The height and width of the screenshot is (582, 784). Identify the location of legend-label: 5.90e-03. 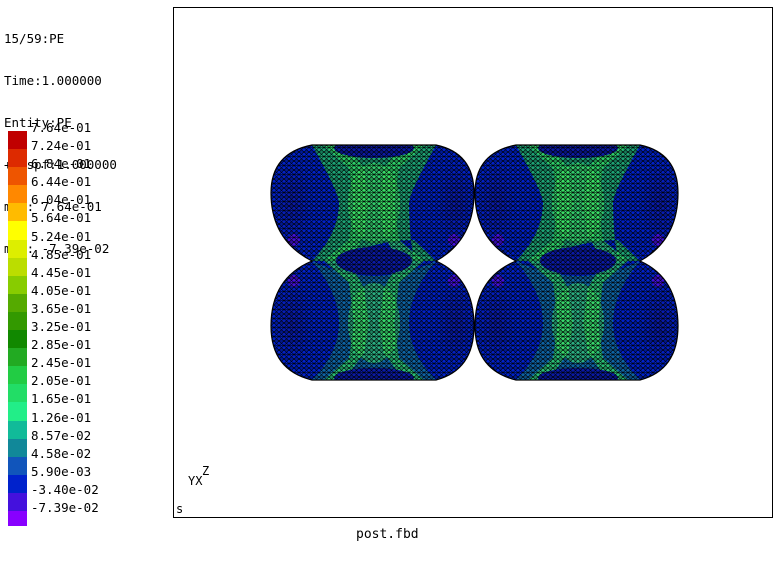
(61, 471).